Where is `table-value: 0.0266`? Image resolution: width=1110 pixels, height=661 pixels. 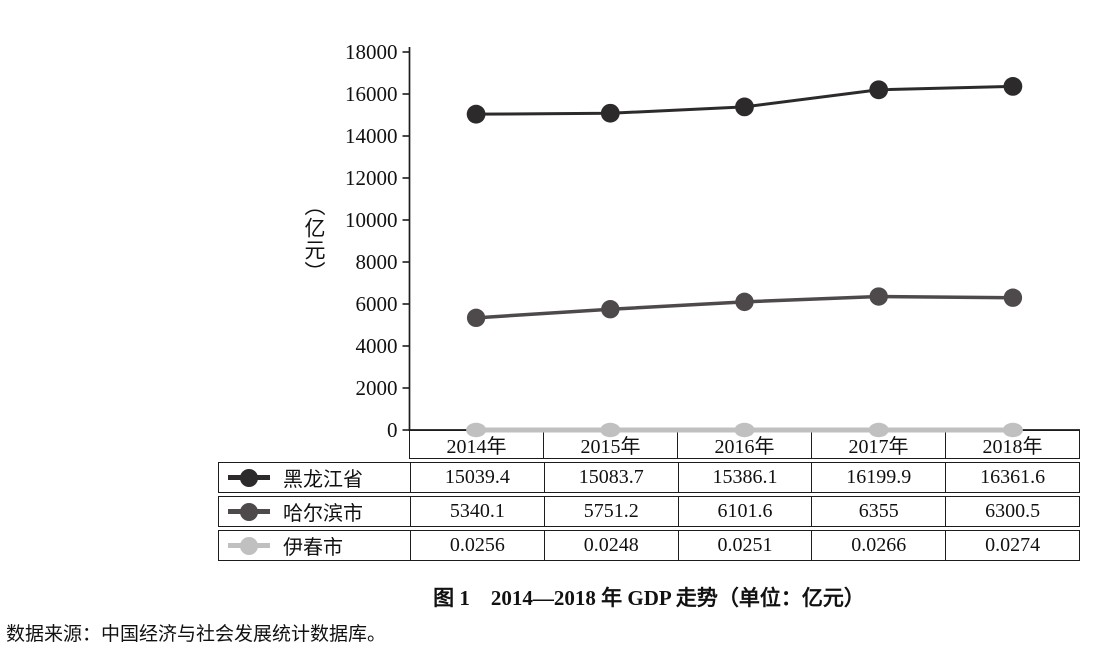 table-value: 0.0266 is located at coordinates (878, 545).